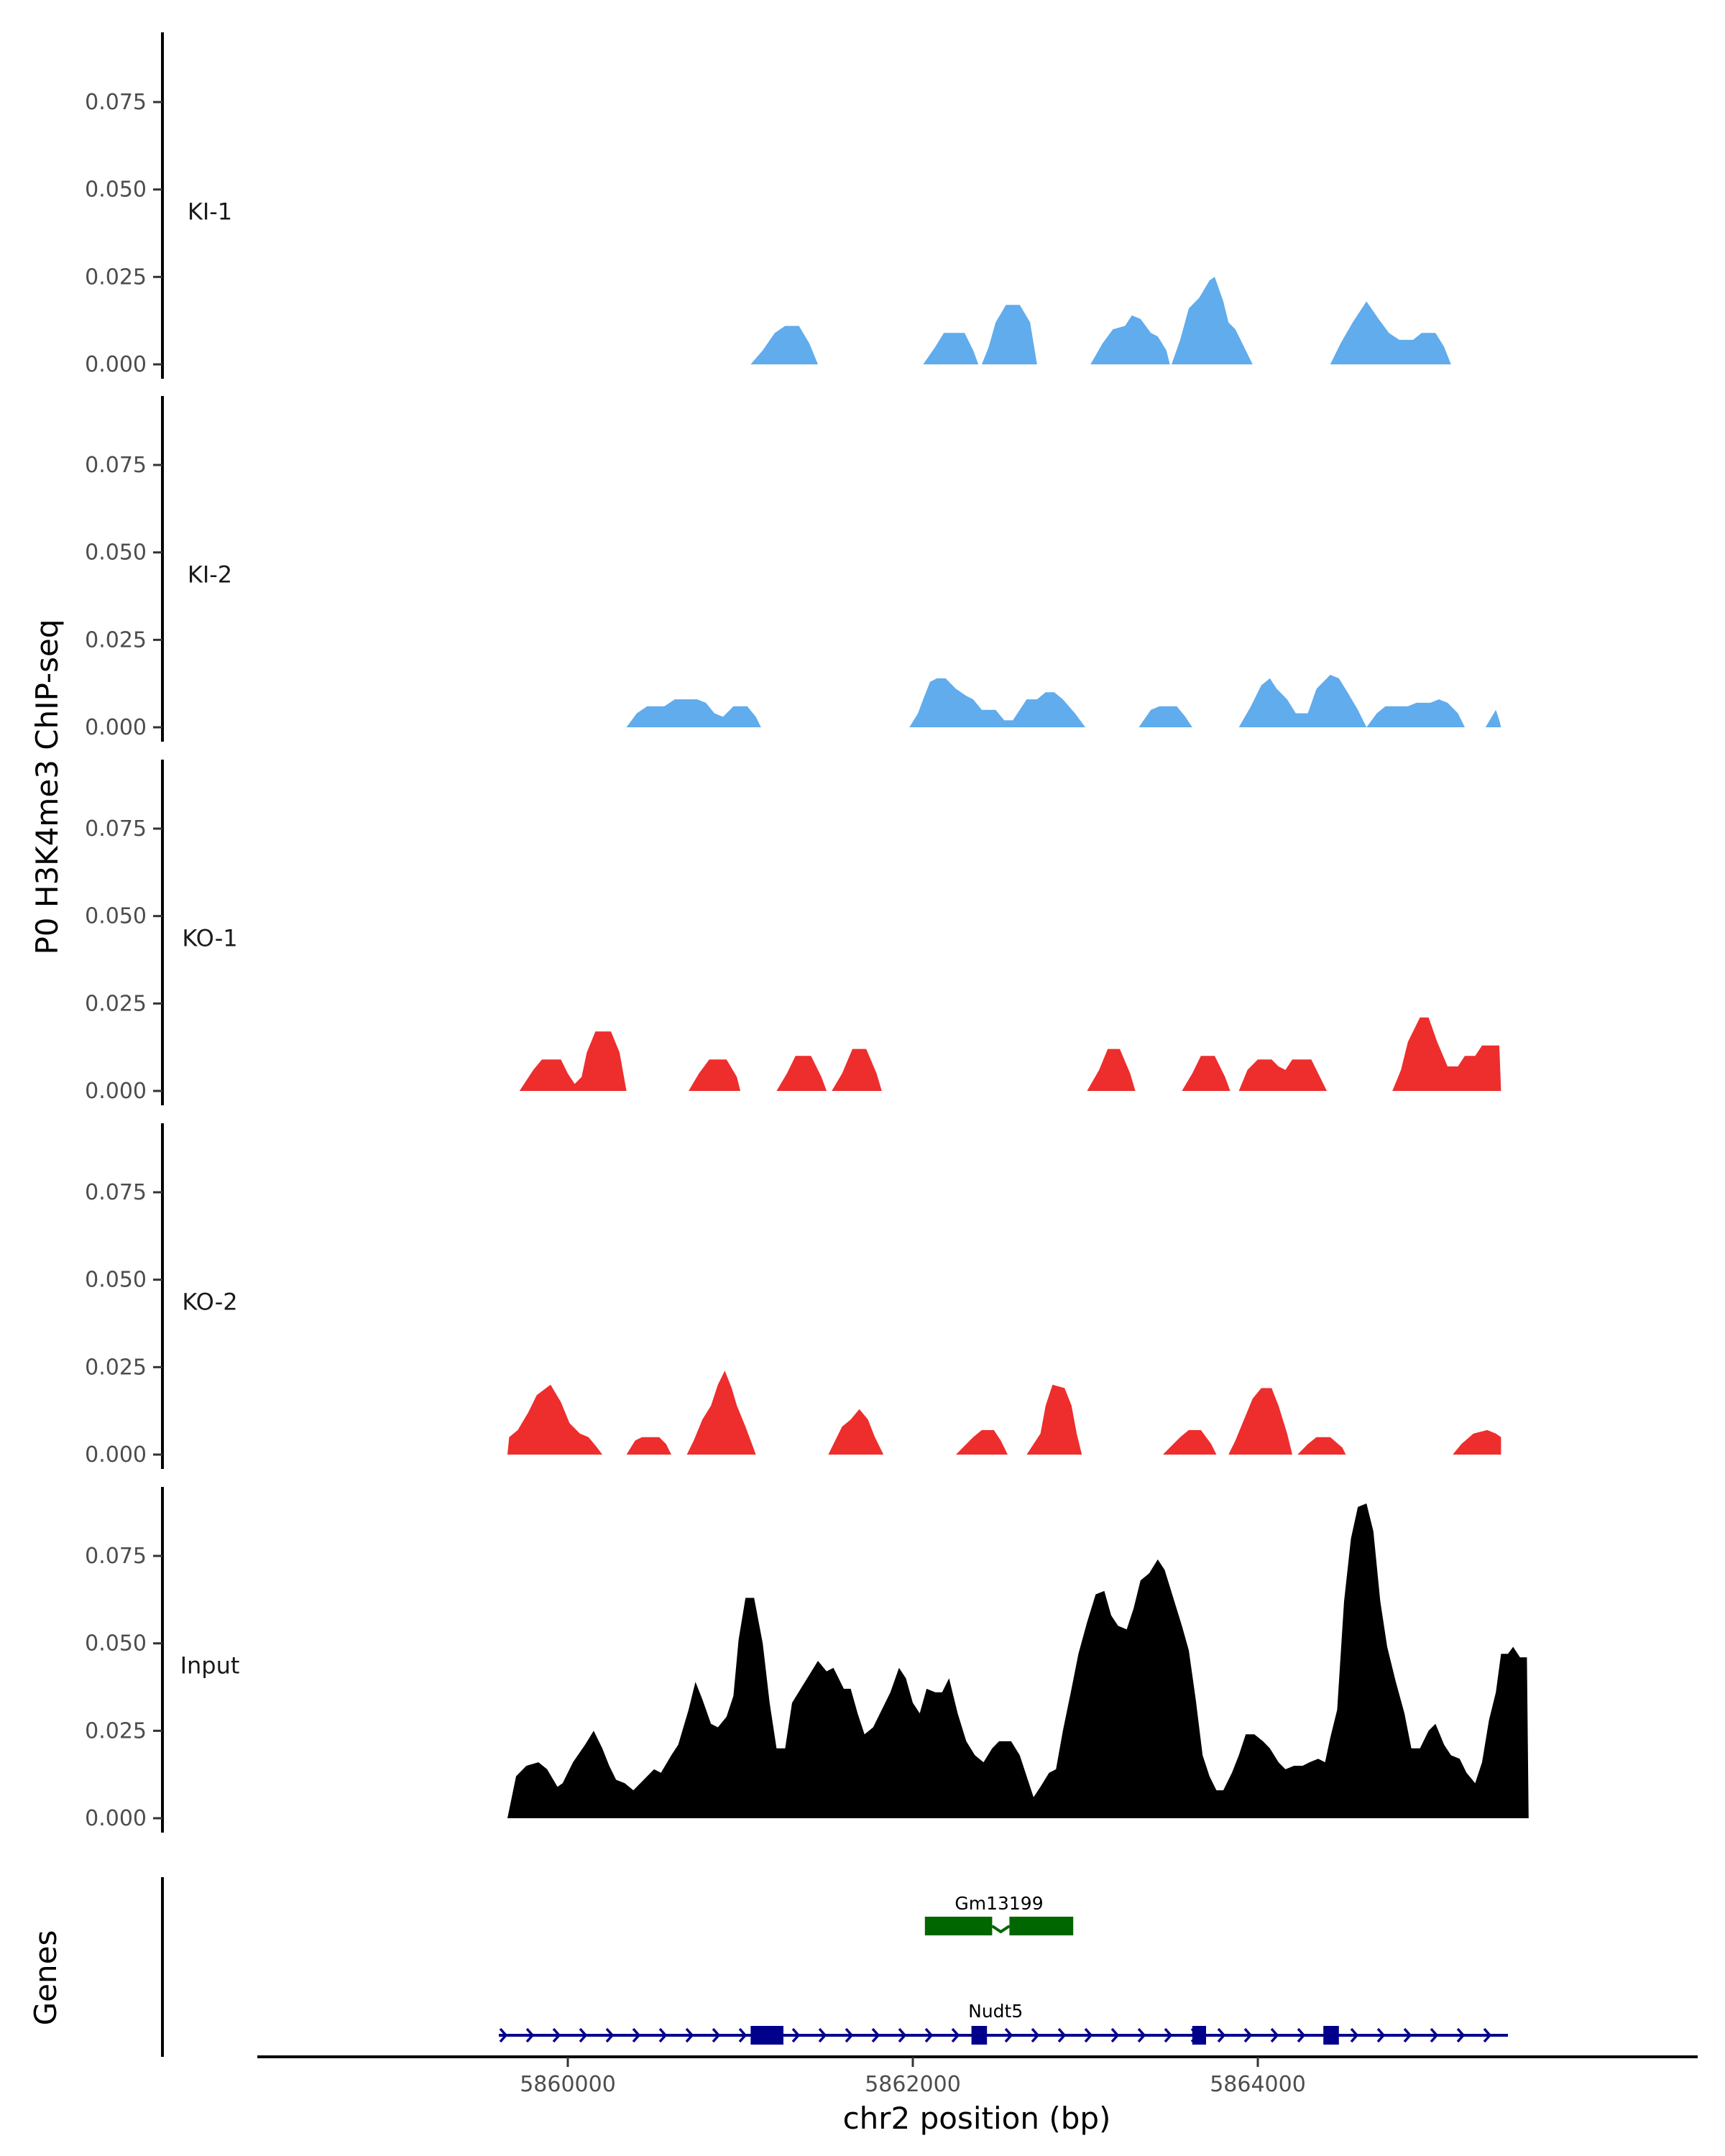 The width and height of the screenshot is (1725, 2156). I want to click on gene-nudt5: Nudt5, so click(1003, 2023).